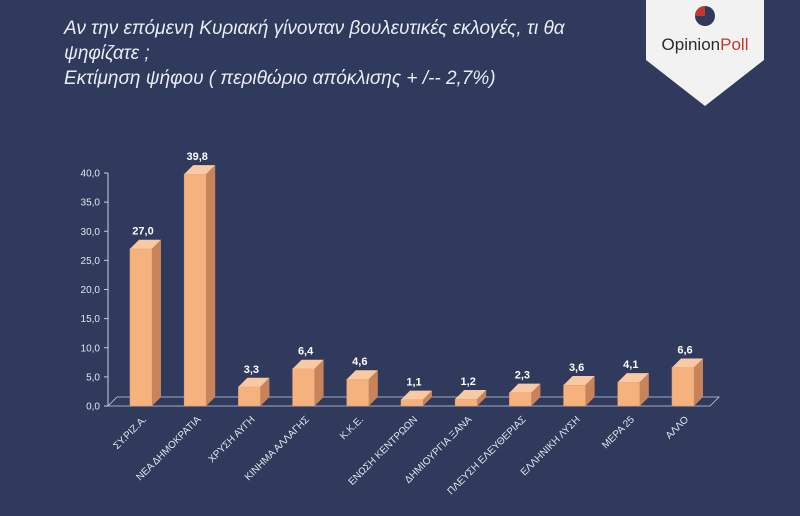 The image size is (800, 516). What do you see at coordinates (468, 382) in the screenshot?
I see `data-label: 1,2` at bounding box center [468, 382].